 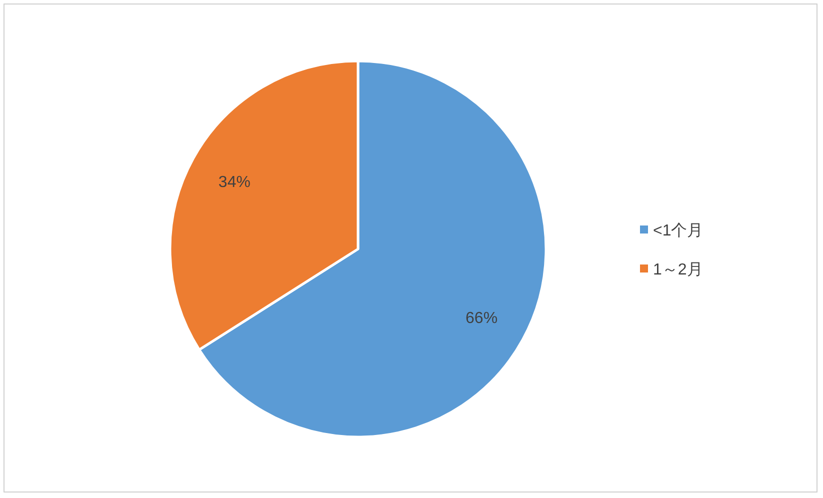 What do you see at coordinates (234, 183) in the screenshot?
I see `data-label: 34%` at bounding box center [234, 183].